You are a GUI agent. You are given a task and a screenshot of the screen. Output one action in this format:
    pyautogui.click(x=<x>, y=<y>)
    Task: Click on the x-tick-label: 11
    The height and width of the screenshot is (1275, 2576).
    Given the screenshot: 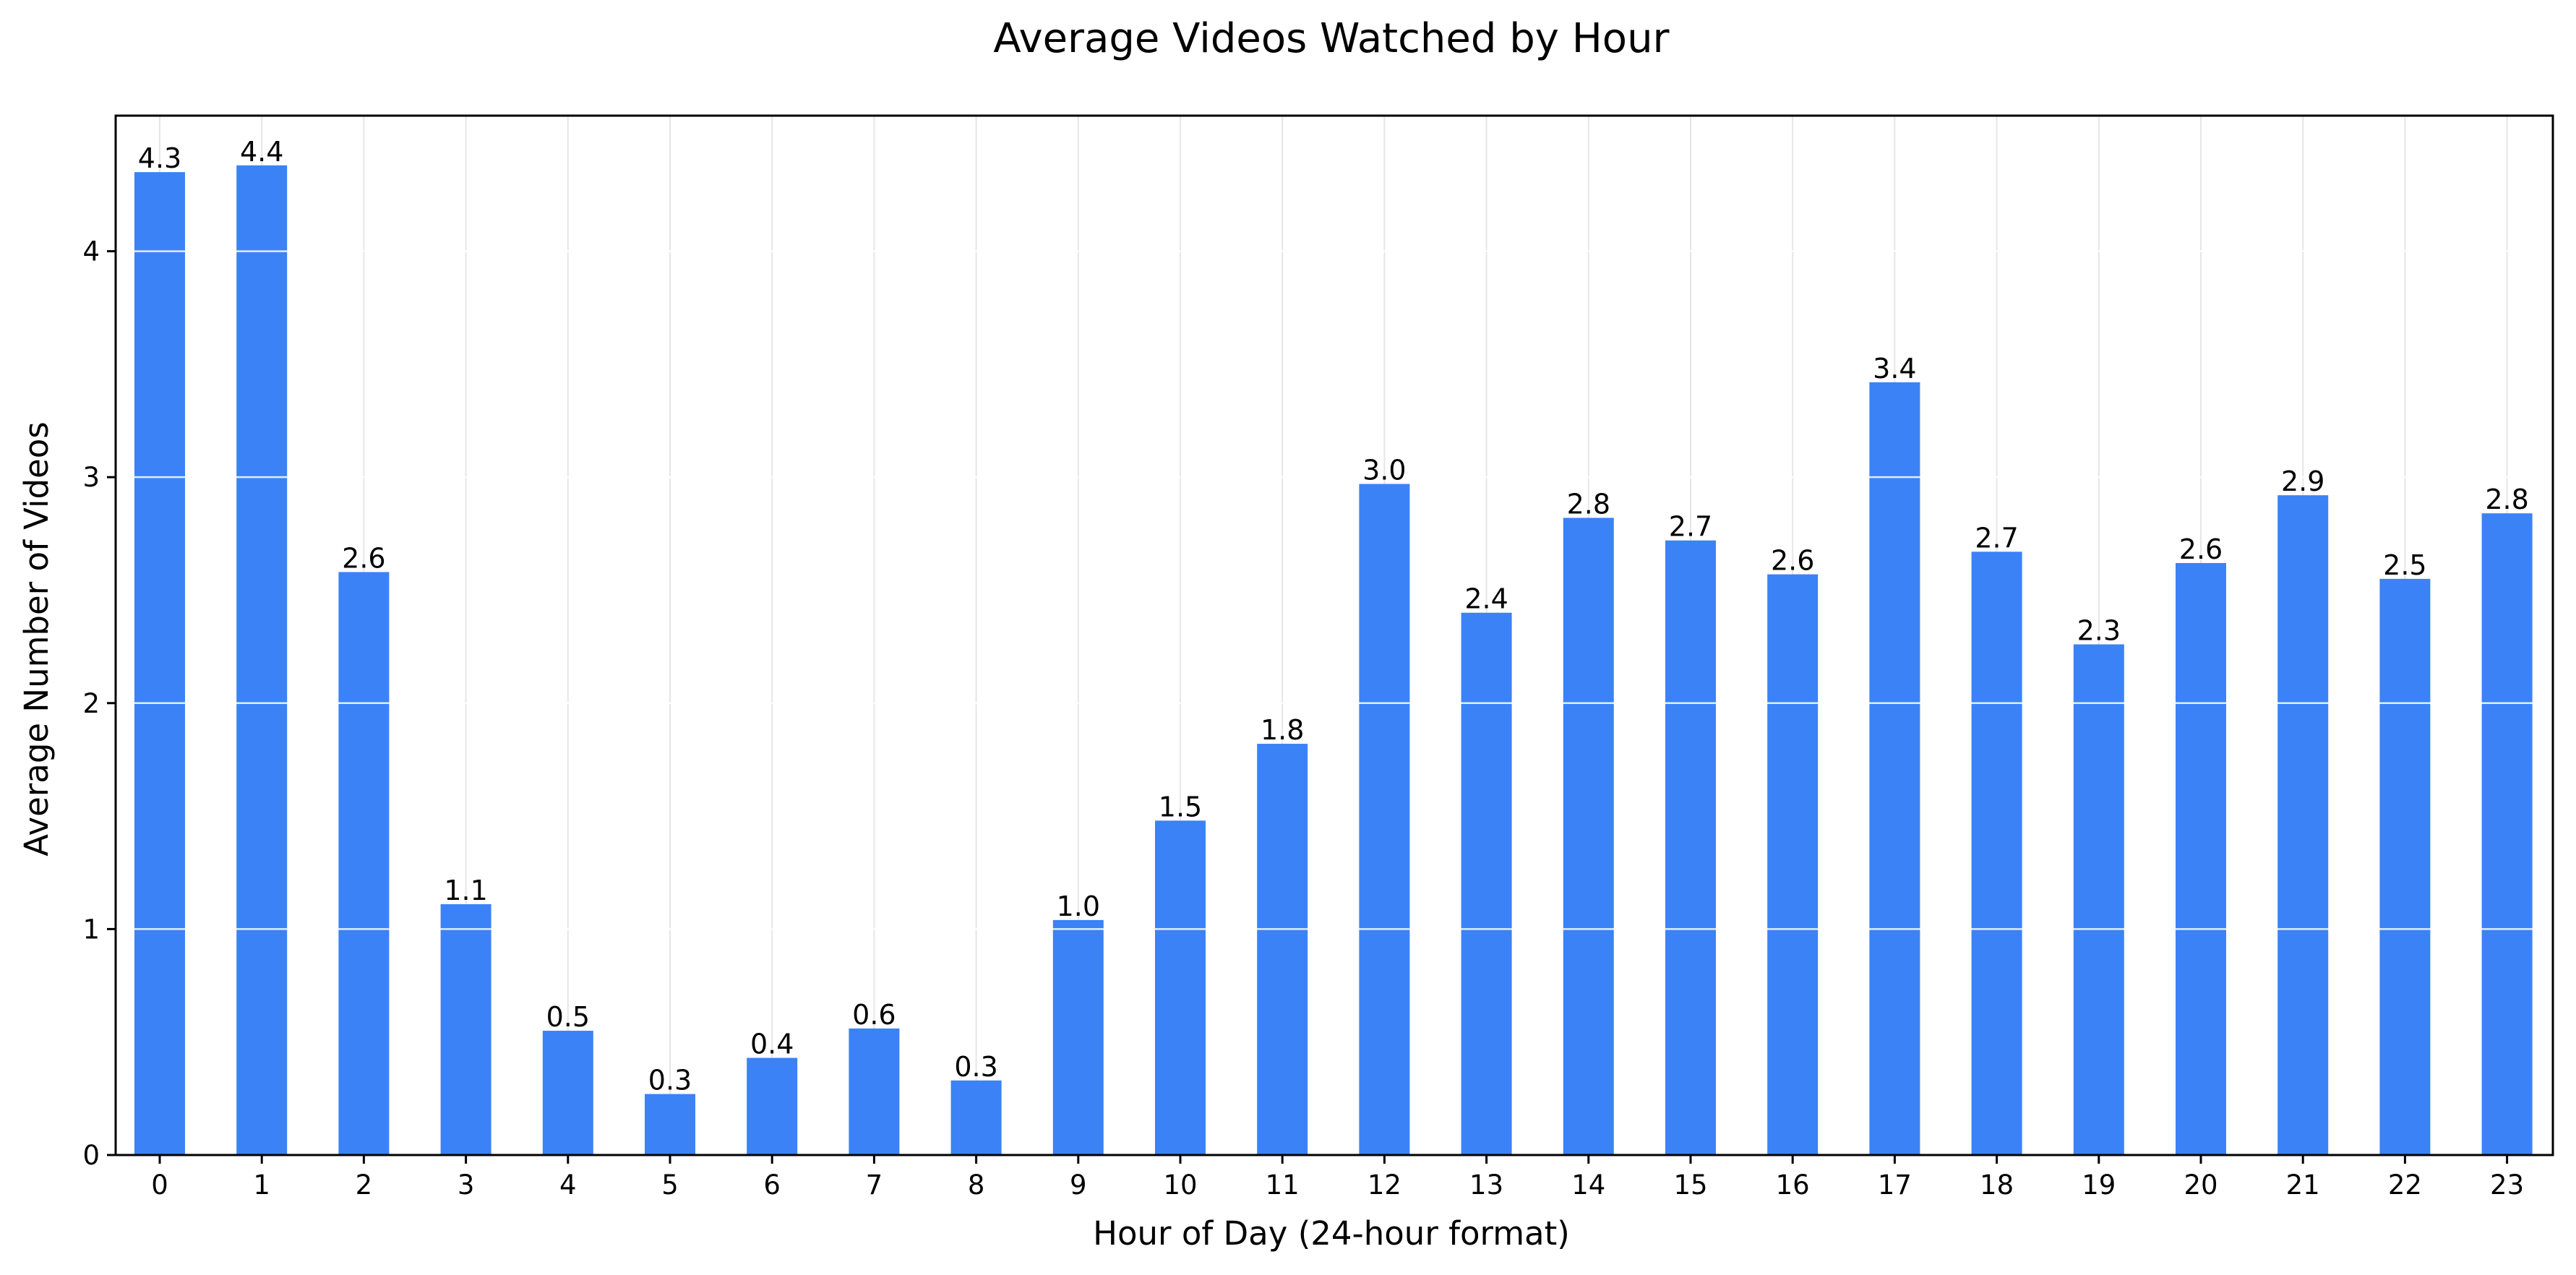 What is the action you would take?
    pyautogui.click(x=1283, y=1185)
    